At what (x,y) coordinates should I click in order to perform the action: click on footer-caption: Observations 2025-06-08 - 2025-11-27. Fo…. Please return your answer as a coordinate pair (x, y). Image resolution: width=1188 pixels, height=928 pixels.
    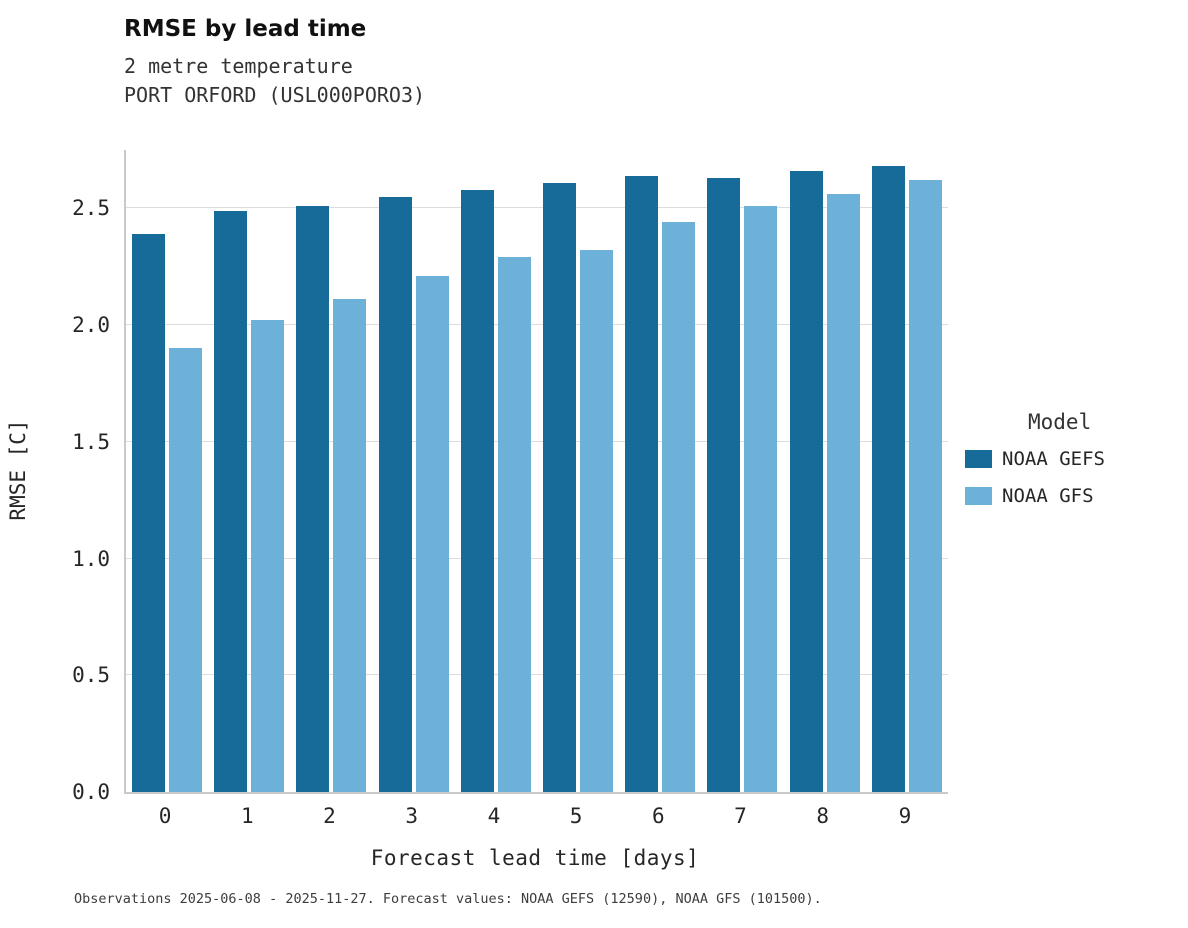
    Looking at the image, I should click on (448, 899).